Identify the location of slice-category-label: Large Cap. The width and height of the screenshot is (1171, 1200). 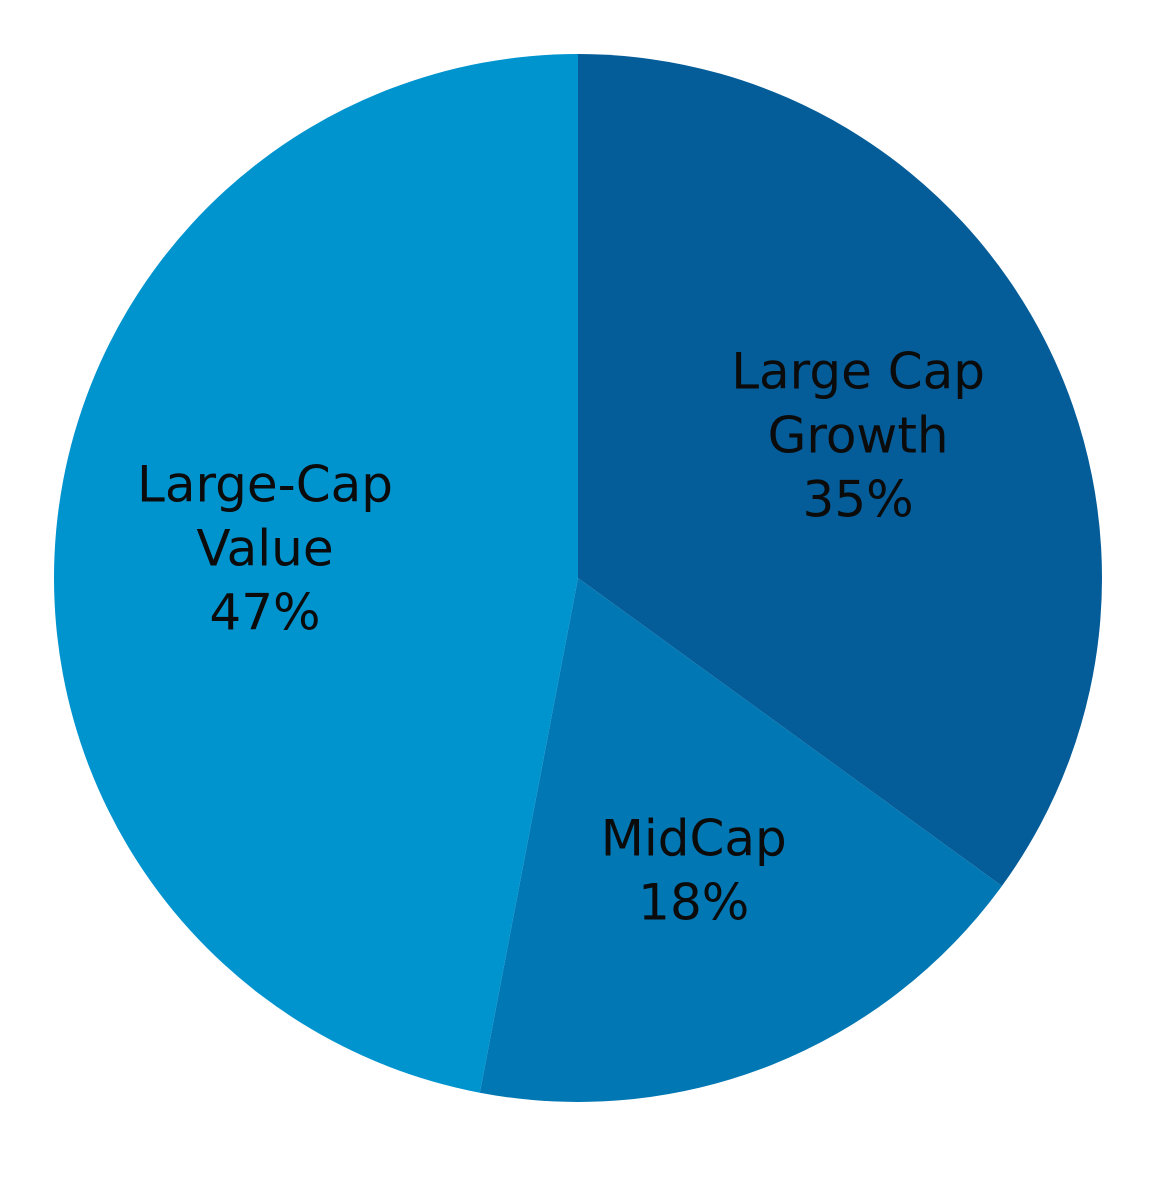
(858, 371).